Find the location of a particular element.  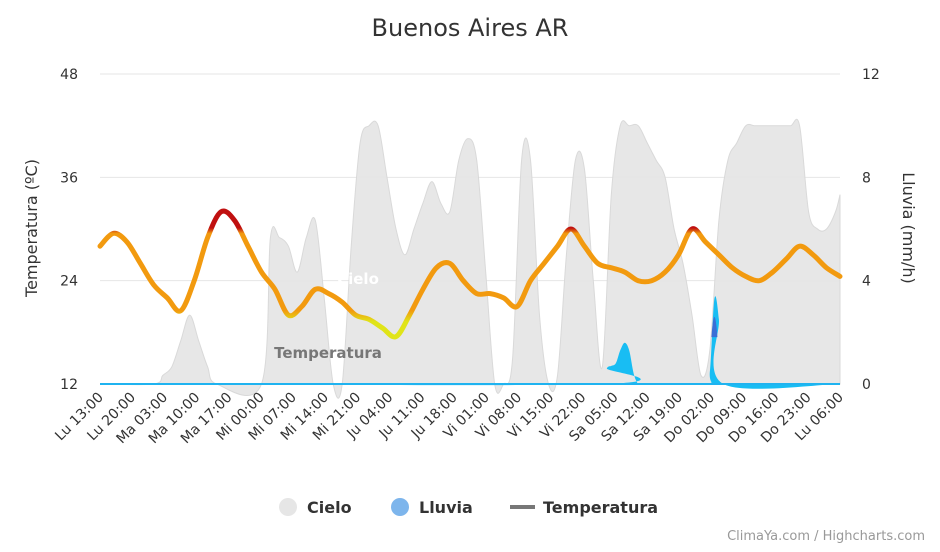

y-right-tick-label: 8 is located at coordinates (866, 178).